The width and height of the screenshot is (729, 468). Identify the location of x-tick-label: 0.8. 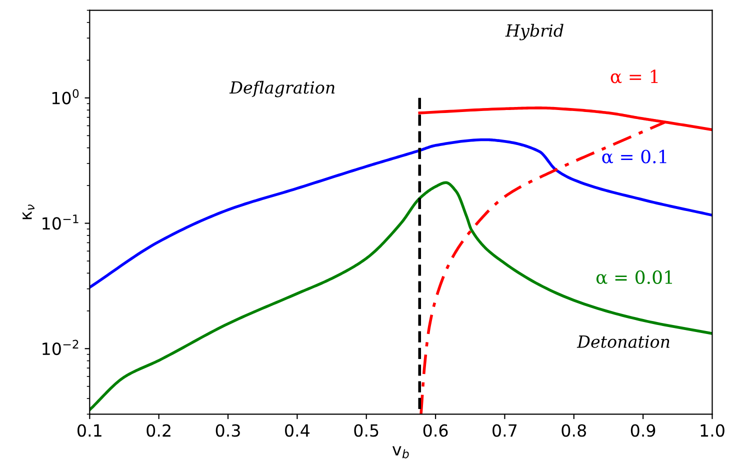
(574, 430).